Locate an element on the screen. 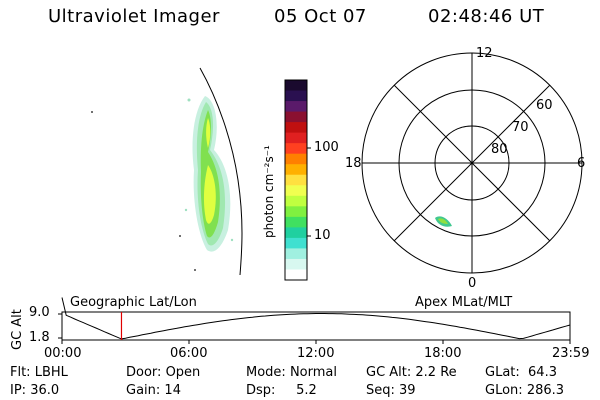 The height and width of the screenshot is (400, 600). auroral-image is located at coordinates (167, 171).